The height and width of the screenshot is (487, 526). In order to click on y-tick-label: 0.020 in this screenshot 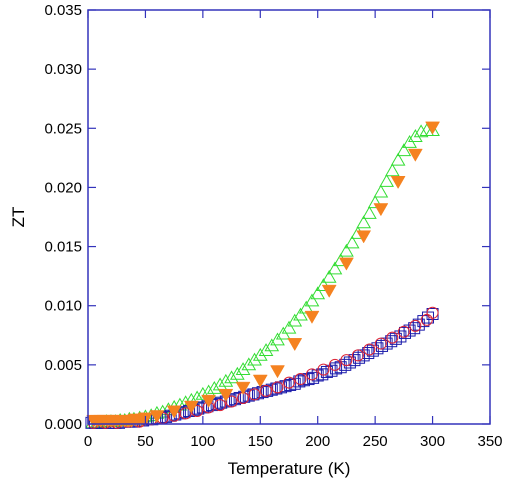, I will do `click(63, 187)`.